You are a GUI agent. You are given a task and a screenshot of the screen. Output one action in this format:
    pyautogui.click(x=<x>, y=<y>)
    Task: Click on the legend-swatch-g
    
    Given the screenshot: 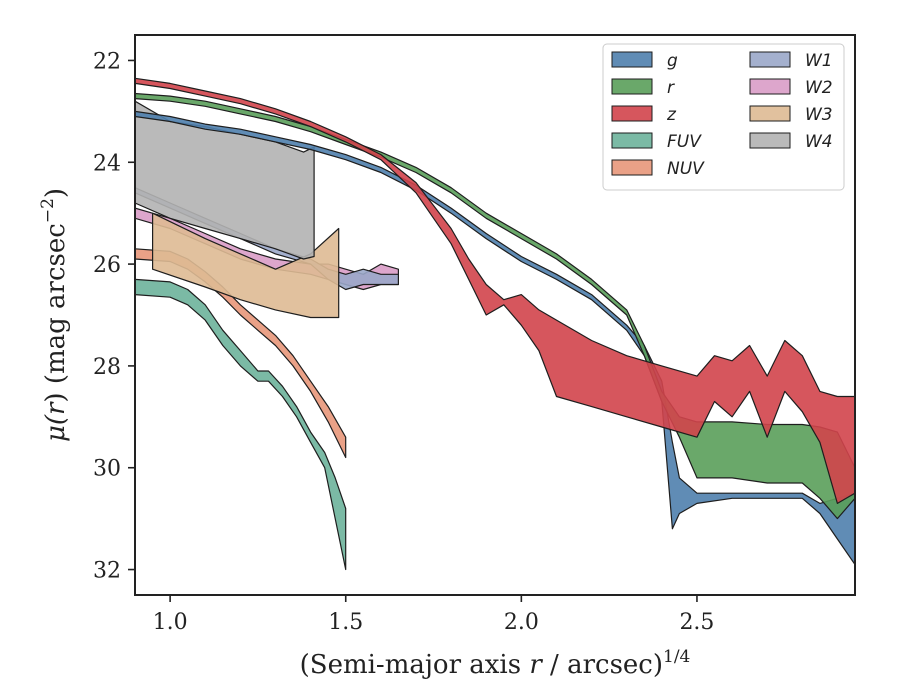 What is the action you would take?
    pyautogui.click(x=632, y=59)
    